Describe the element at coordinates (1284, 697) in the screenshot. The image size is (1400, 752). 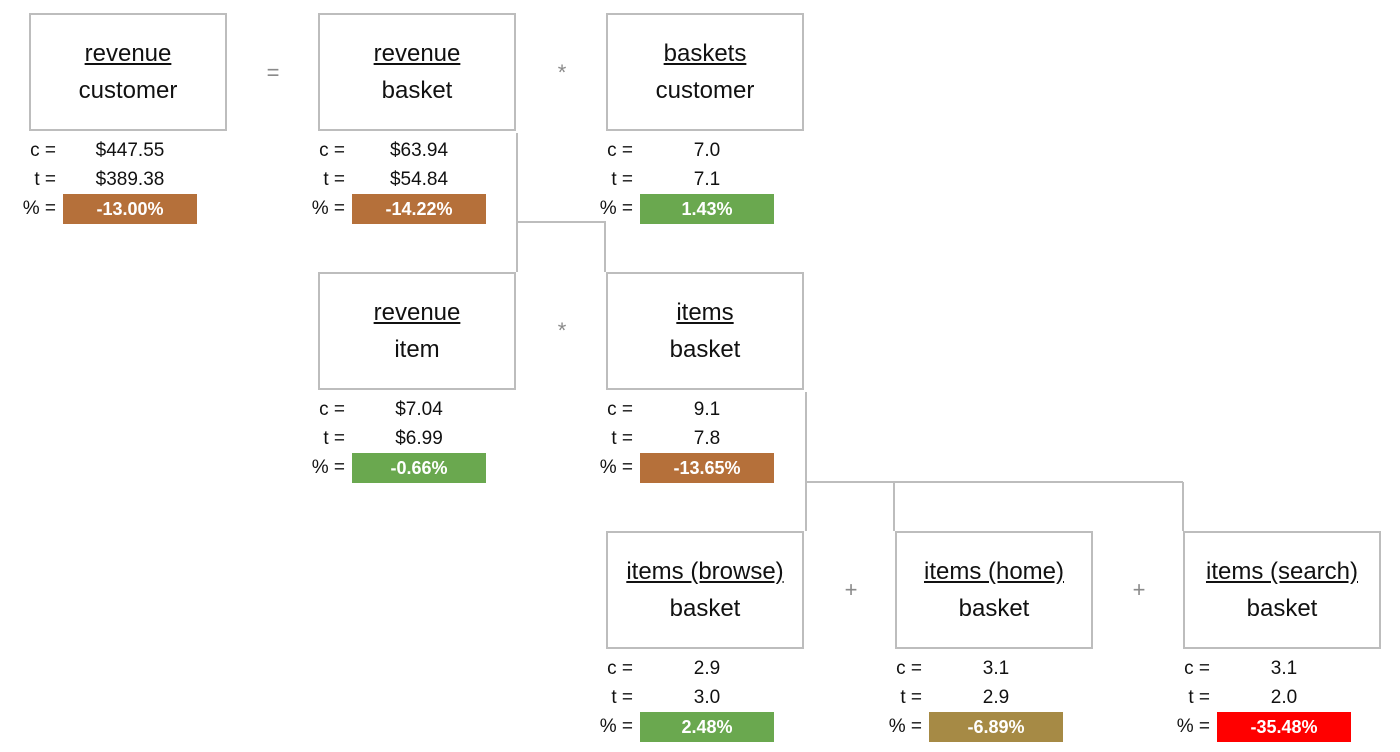
I see `treatment-value: 2.0` at that location.